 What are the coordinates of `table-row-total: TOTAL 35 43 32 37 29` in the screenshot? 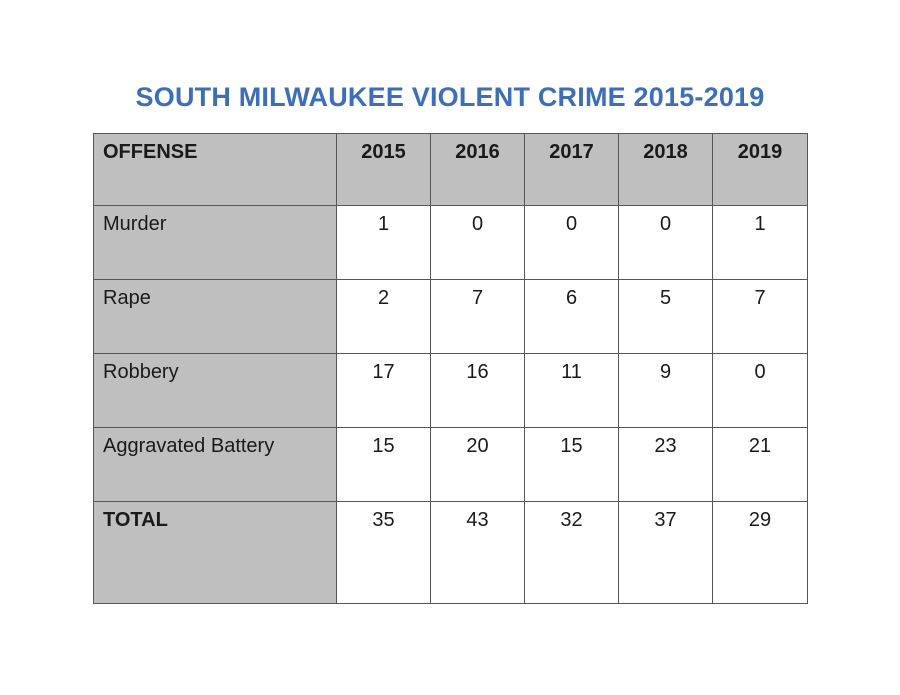 It's located at (450, 552).